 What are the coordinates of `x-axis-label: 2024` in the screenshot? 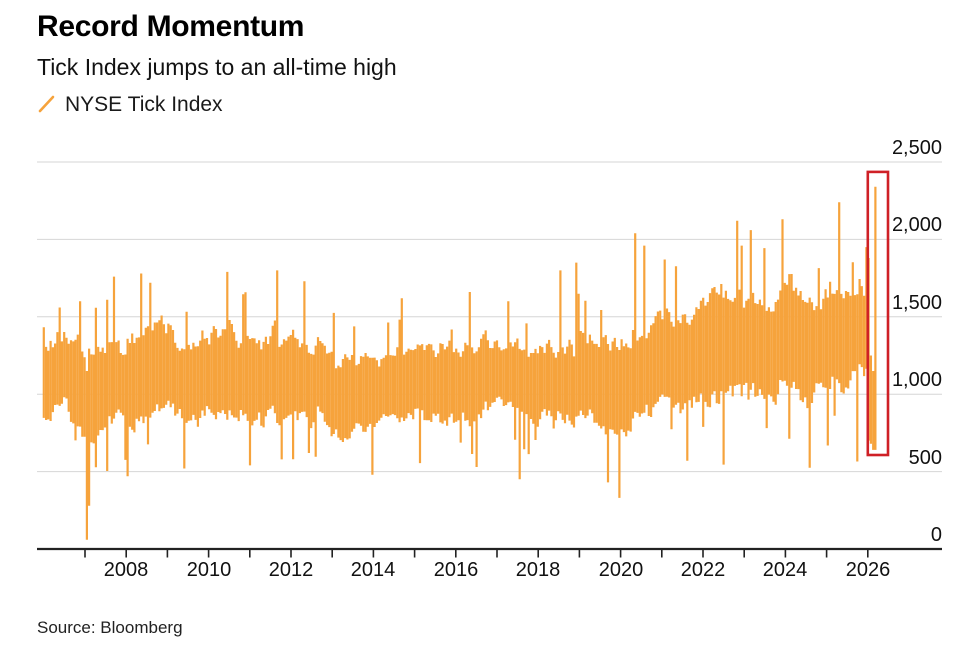 It's located at (785, 570).